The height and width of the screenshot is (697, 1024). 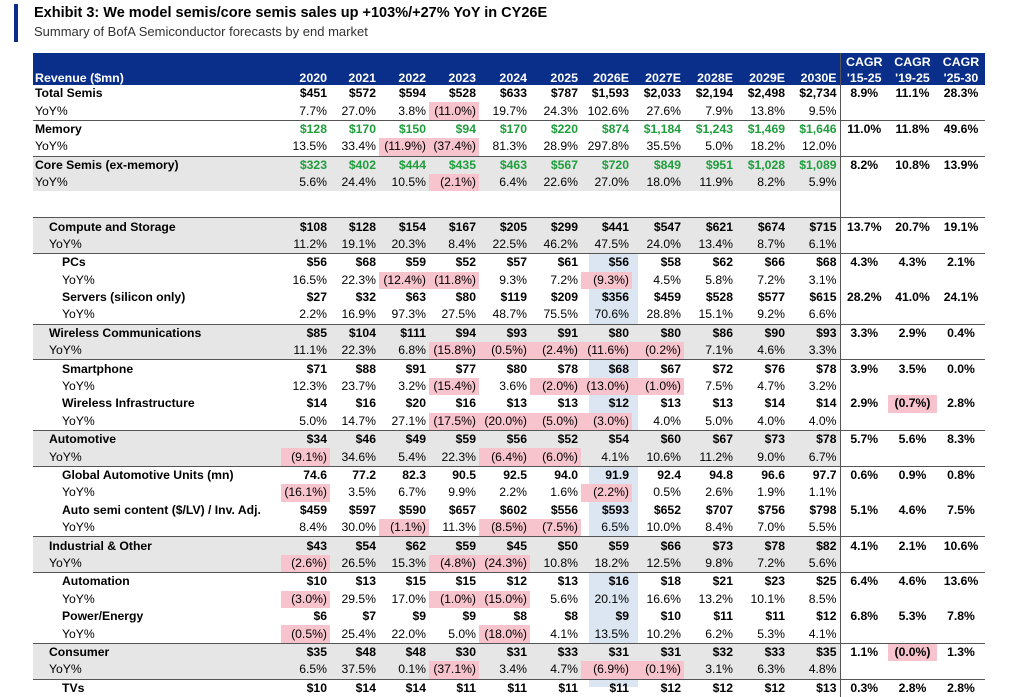 I want to click on yoy-cell: (11.9%), so click(x=404, y=147).